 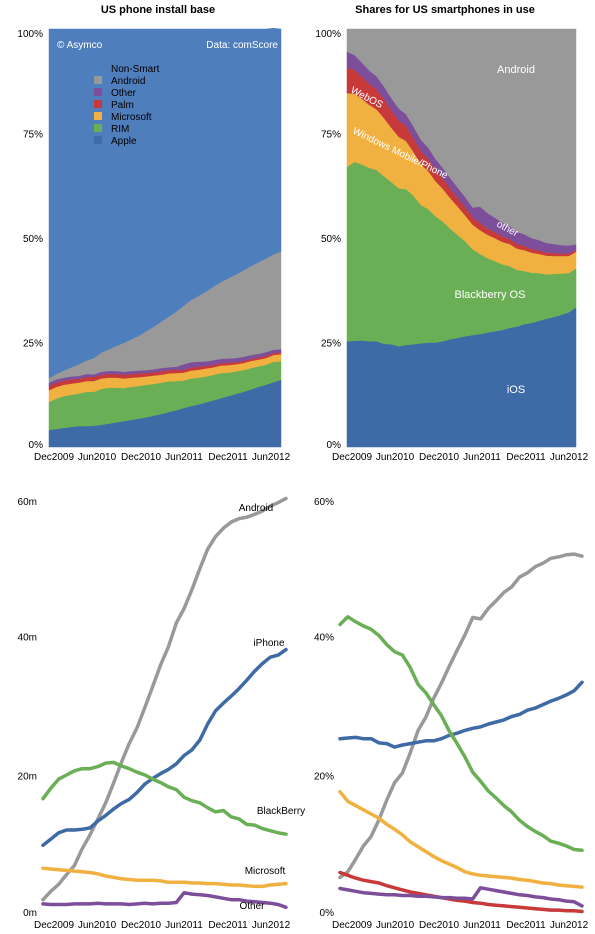 I want to click on label-iphone-units: iPhone, so click(x=269, y=643).